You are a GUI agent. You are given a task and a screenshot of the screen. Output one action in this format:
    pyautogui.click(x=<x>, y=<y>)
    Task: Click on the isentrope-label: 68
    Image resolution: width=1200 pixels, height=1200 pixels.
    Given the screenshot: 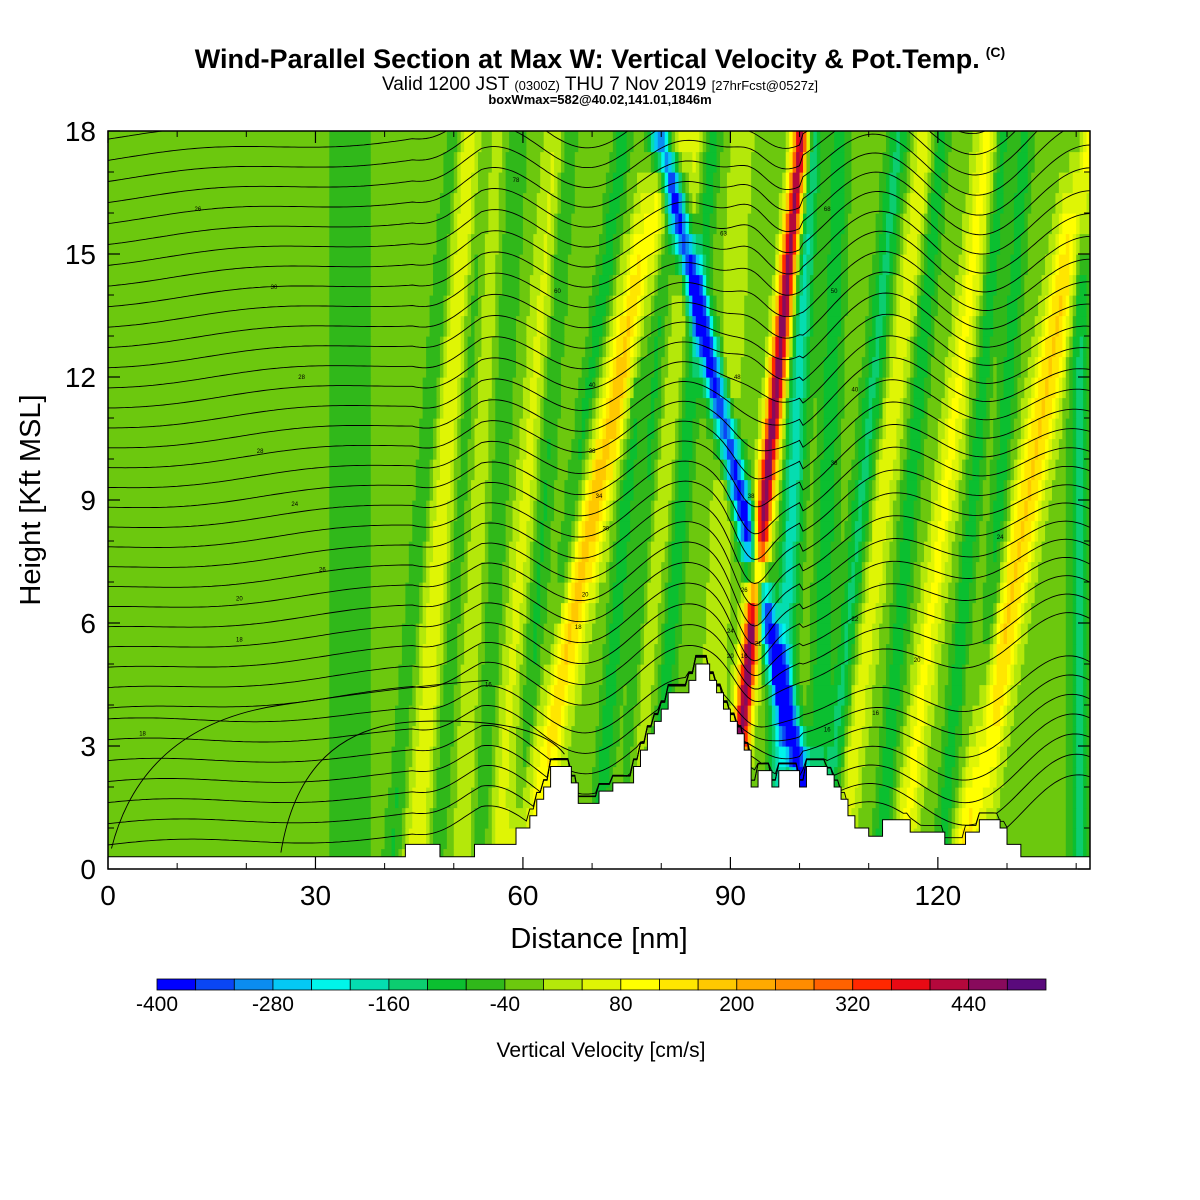 What is the action you would take?
    pyautogui.click(x=827, y=210)
    